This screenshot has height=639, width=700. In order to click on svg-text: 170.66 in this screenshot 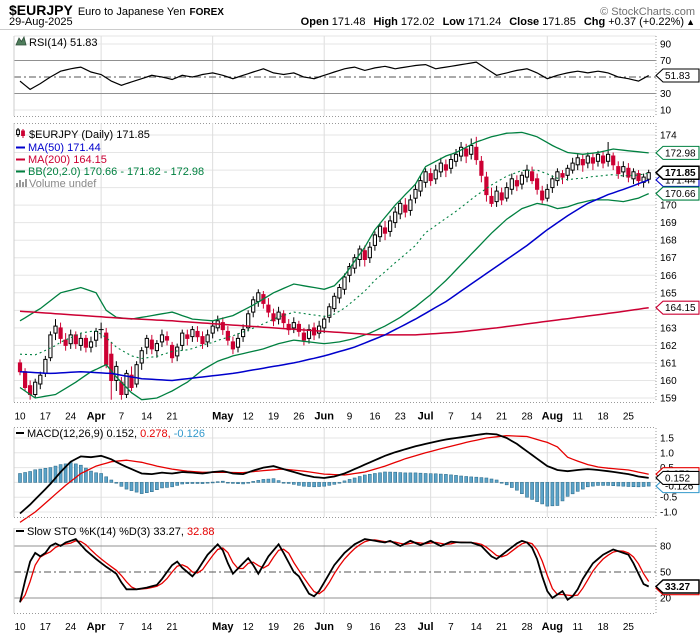, I will do `click(680, 194)`.